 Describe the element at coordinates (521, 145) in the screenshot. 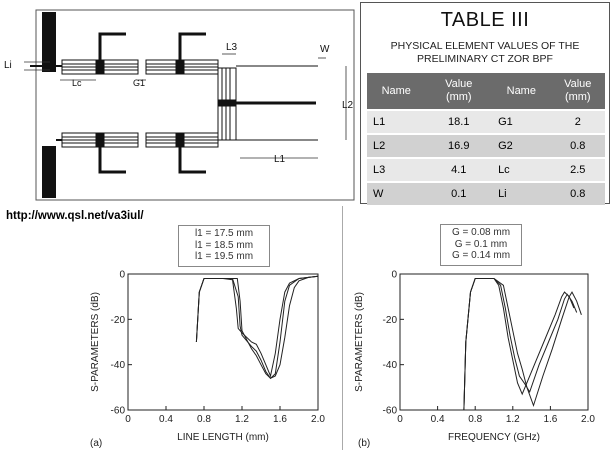

I see `cell-name: G2` at that location.